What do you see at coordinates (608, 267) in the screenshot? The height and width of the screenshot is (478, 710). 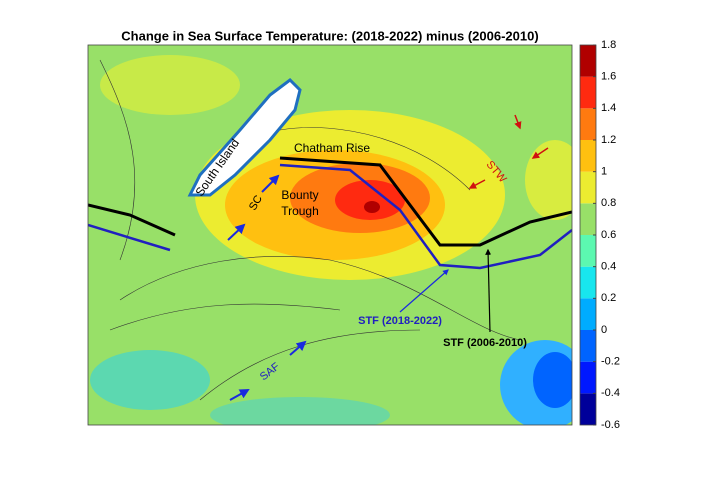 I see `colorbar-tick-label: 0.4` at bounding box center [608, 267].